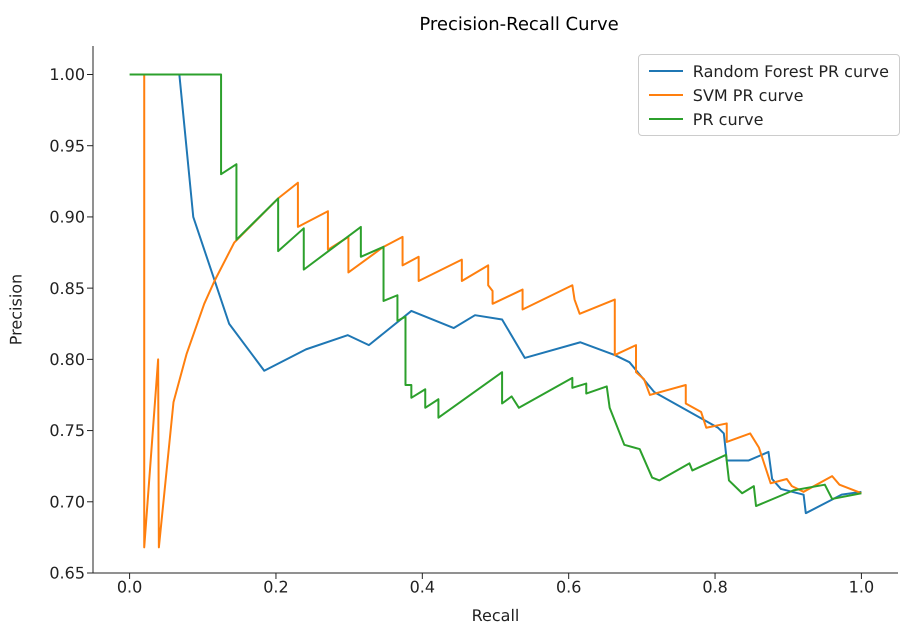 The height and width of the screenshot is (638, 908). I want to click on y-axis-title: Precision, so click(16, 310).